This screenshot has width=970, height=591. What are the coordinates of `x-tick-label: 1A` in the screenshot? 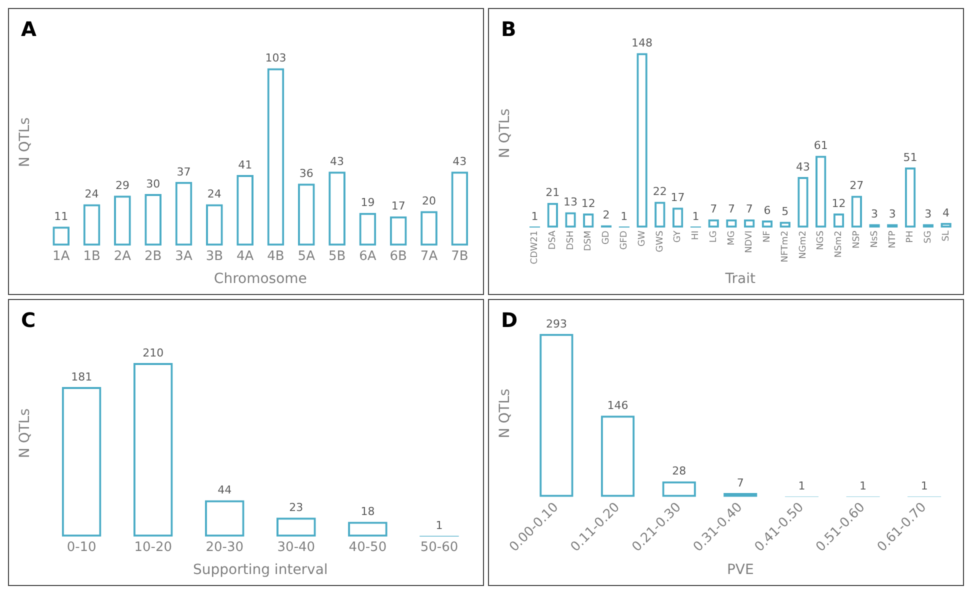 It's located at (61, 256).